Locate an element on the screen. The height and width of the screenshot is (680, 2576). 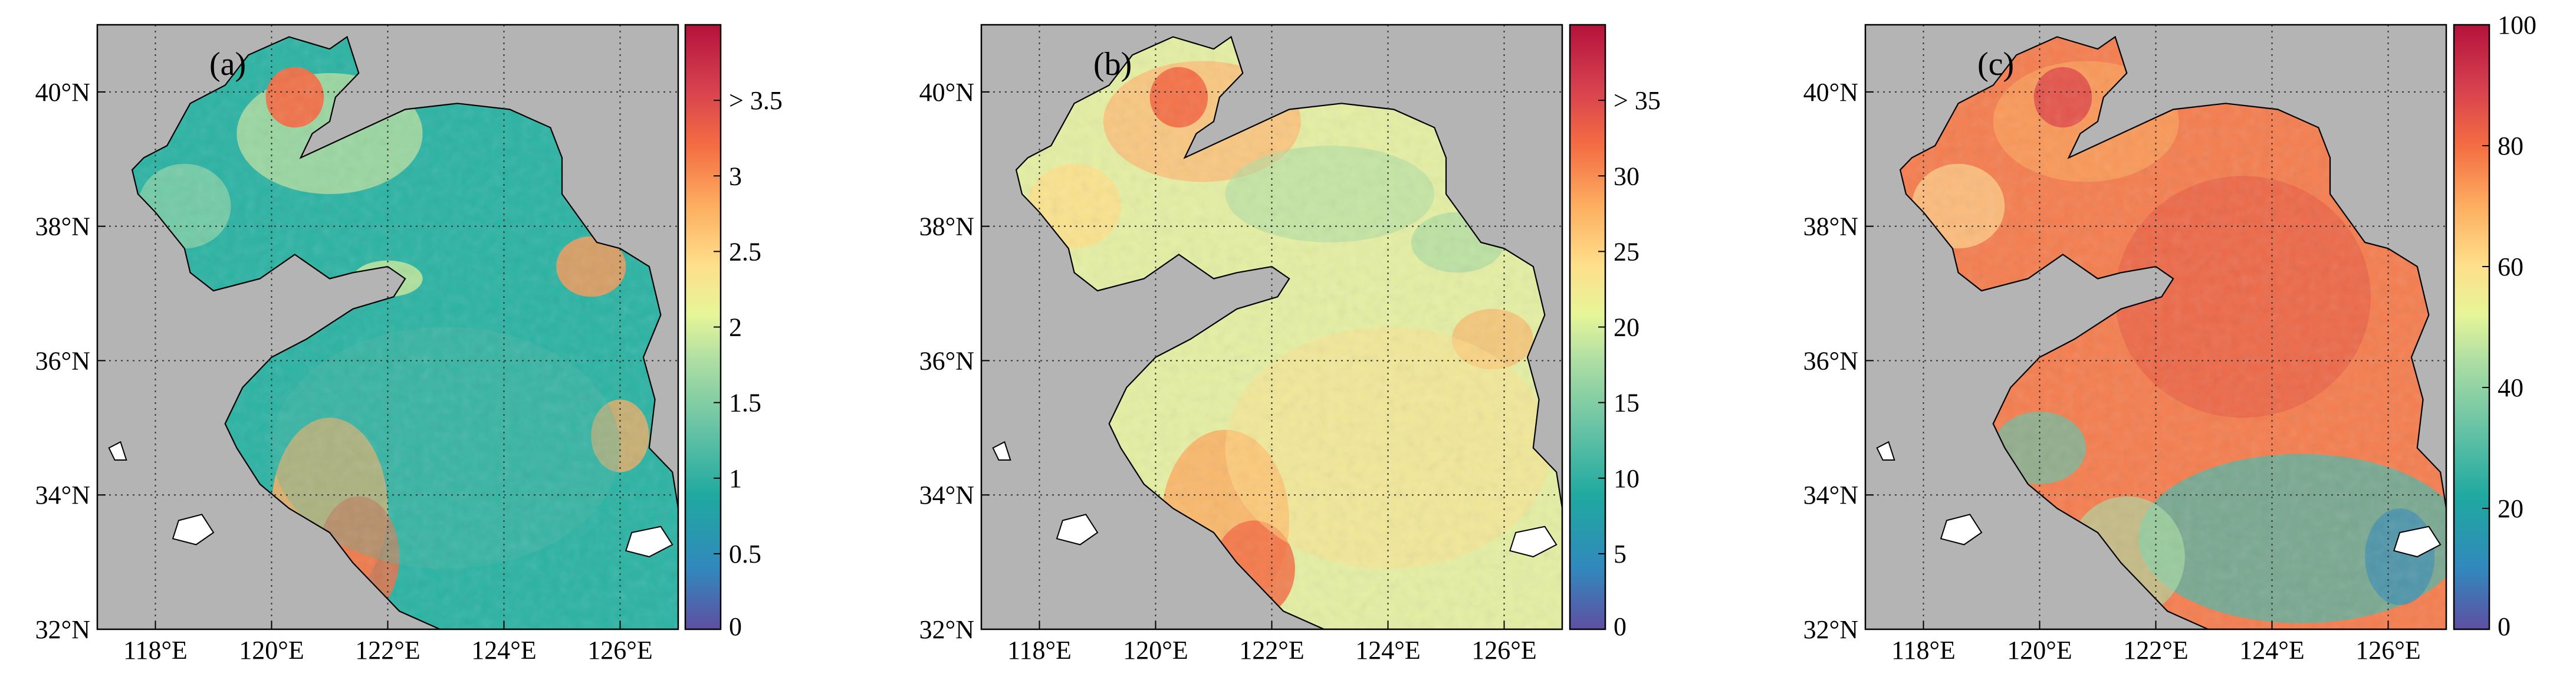
panel-label: (a) is located at coordinates (227, 64).